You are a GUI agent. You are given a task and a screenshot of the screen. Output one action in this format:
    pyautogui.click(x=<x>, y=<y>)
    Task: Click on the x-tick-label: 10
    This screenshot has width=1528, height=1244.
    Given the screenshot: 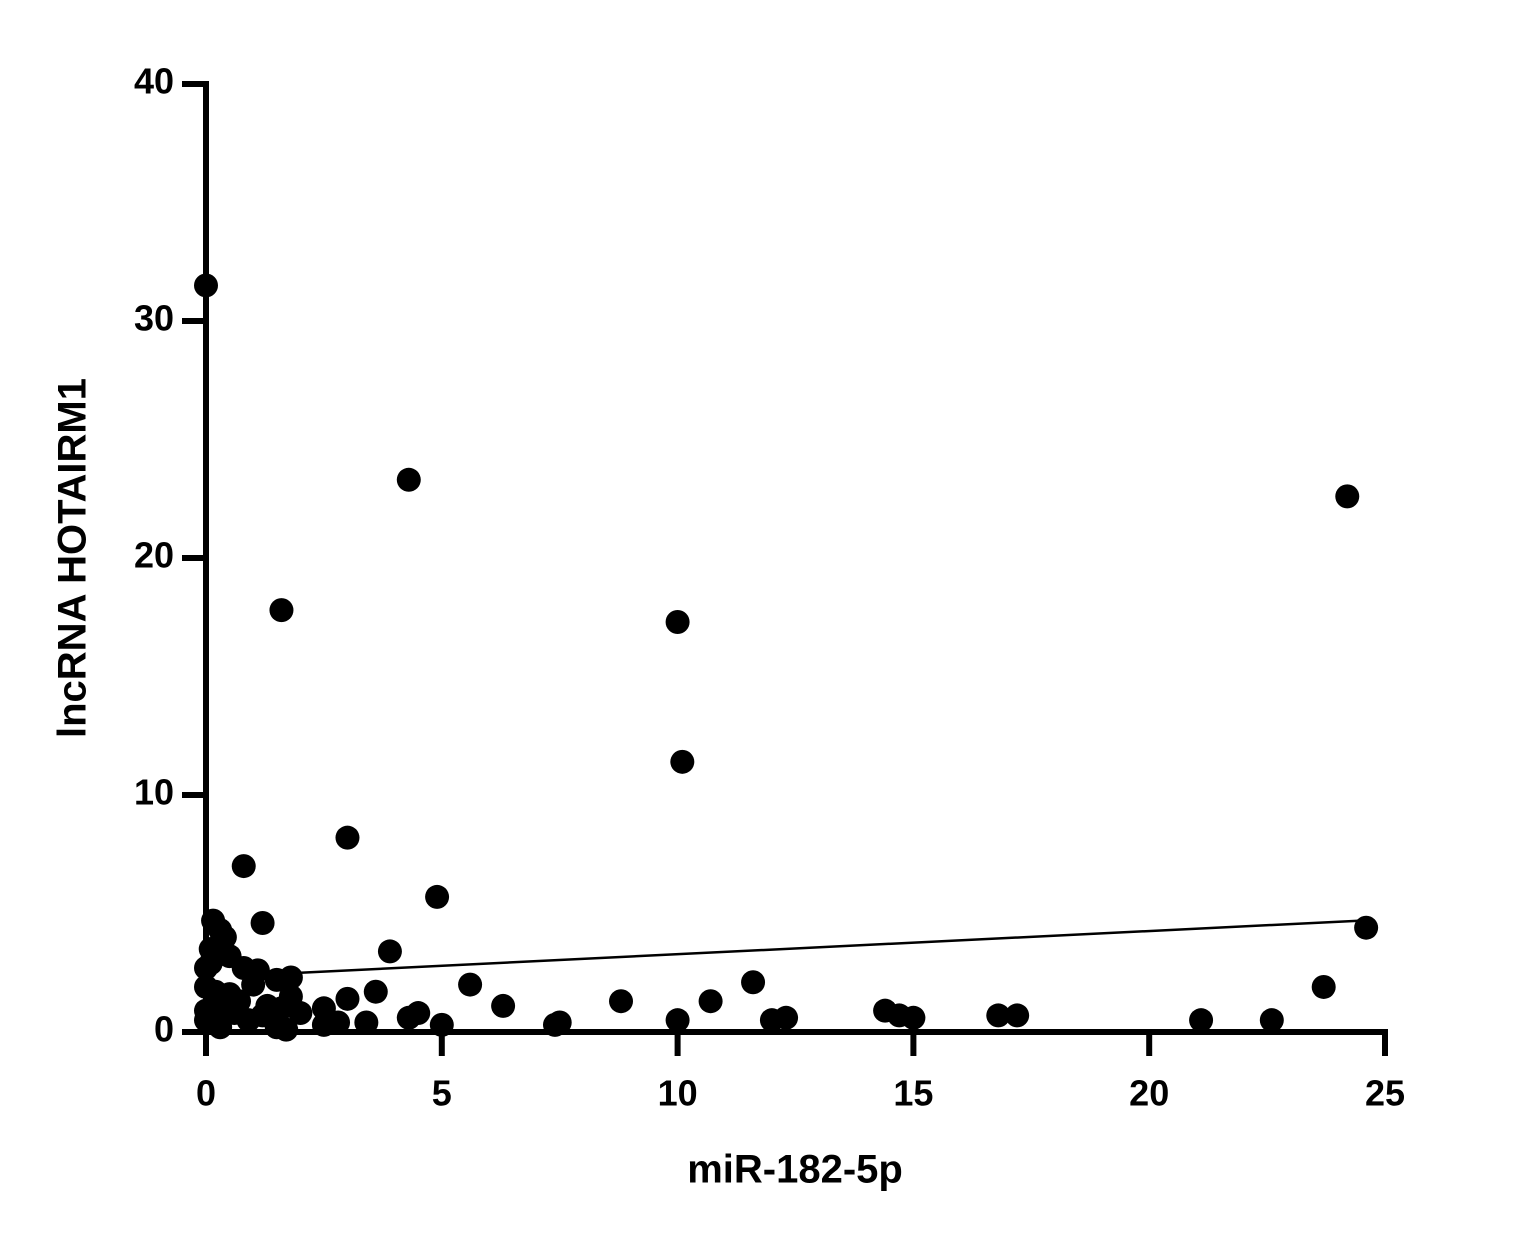 What is the action you would take?
    pyautogui.click(x=678, y=1093)
    